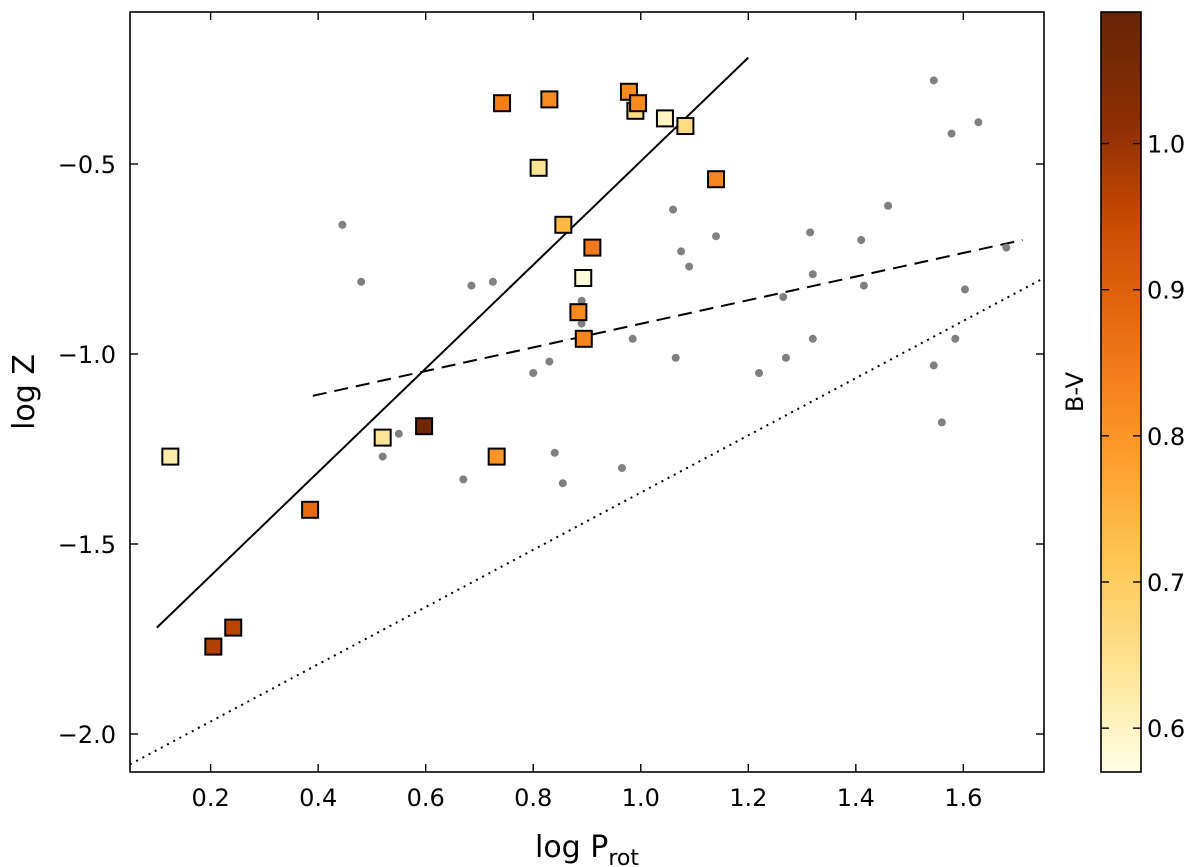  What do you see at coordinates (667, 318) in the screenshot?
I see `dashed-fit-line` at bounding box center [667, 318].